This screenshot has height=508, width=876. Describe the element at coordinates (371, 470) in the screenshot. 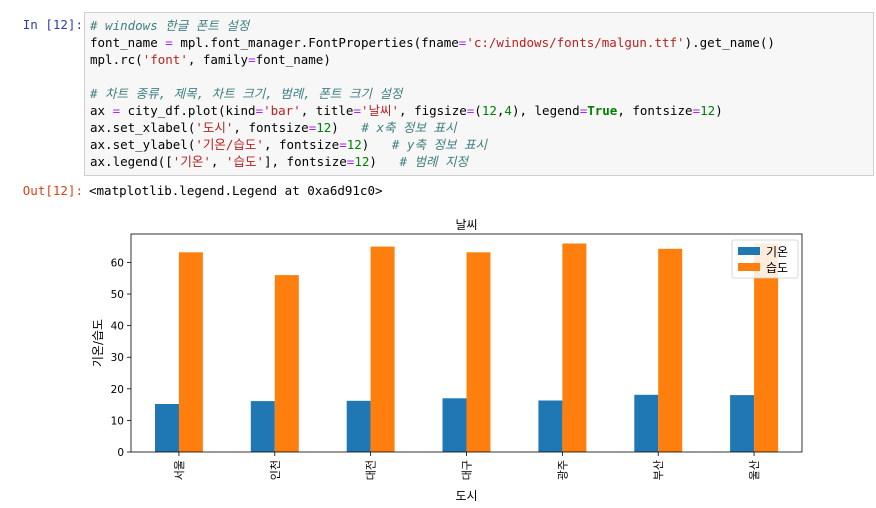

I see `x-tick-label: 대전` at that location.